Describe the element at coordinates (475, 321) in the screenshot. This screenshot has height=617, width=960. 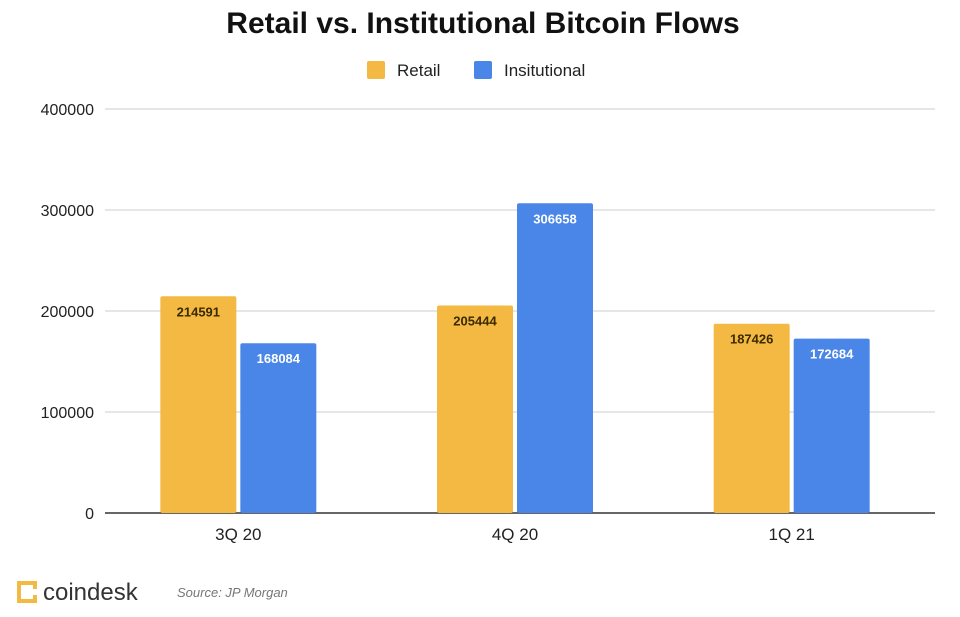
I see `data-label: 205444` at that location.